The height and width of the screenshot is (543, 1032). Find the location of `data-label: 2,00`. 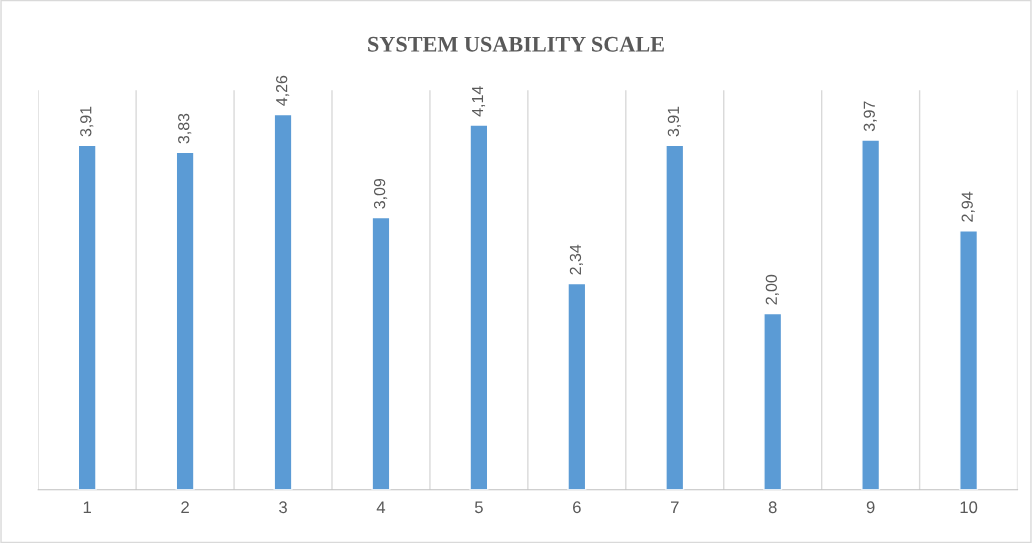

data-label: 2,00 is located at coordinates (772, 289).